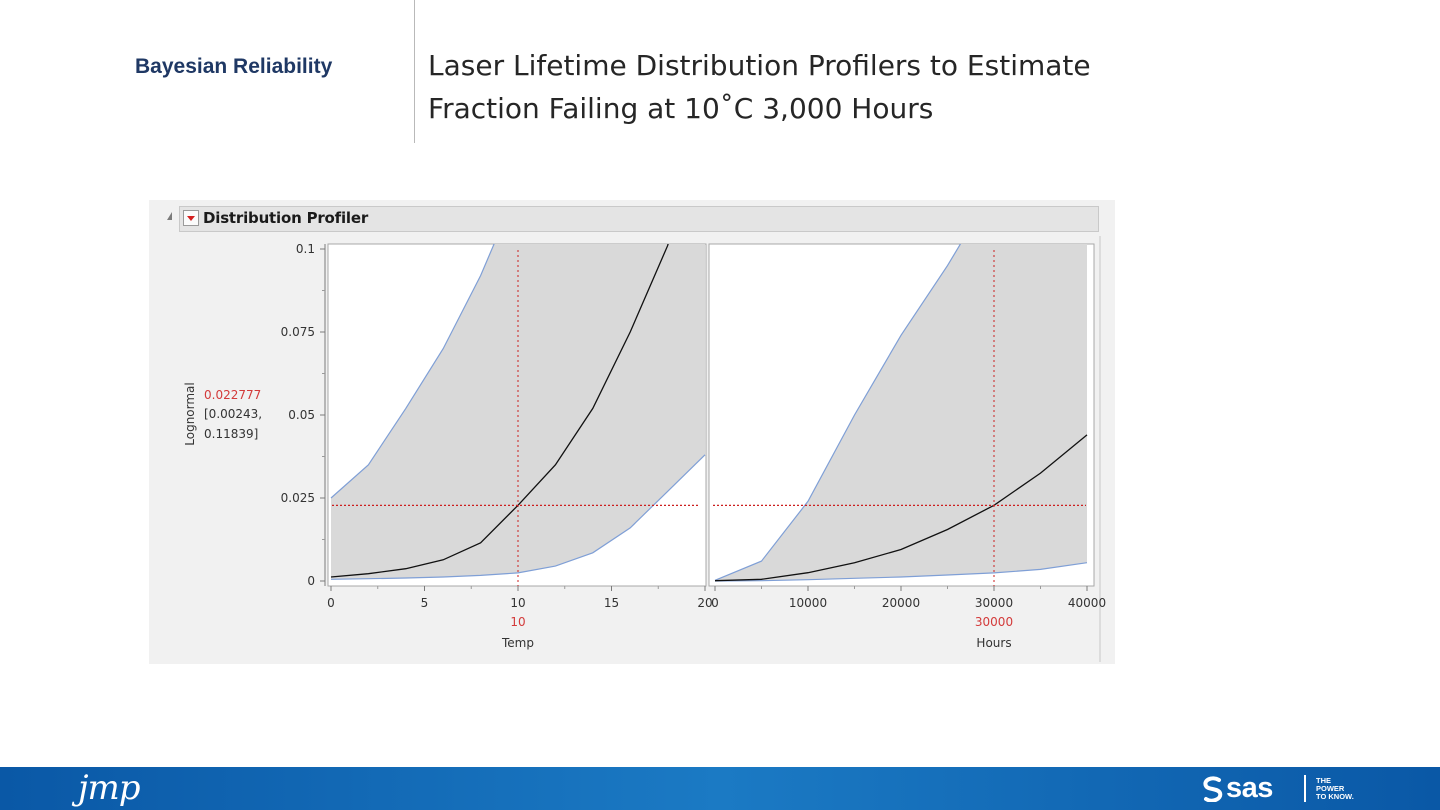  I want to click on tagline-line: THE, so click(1323, 780).